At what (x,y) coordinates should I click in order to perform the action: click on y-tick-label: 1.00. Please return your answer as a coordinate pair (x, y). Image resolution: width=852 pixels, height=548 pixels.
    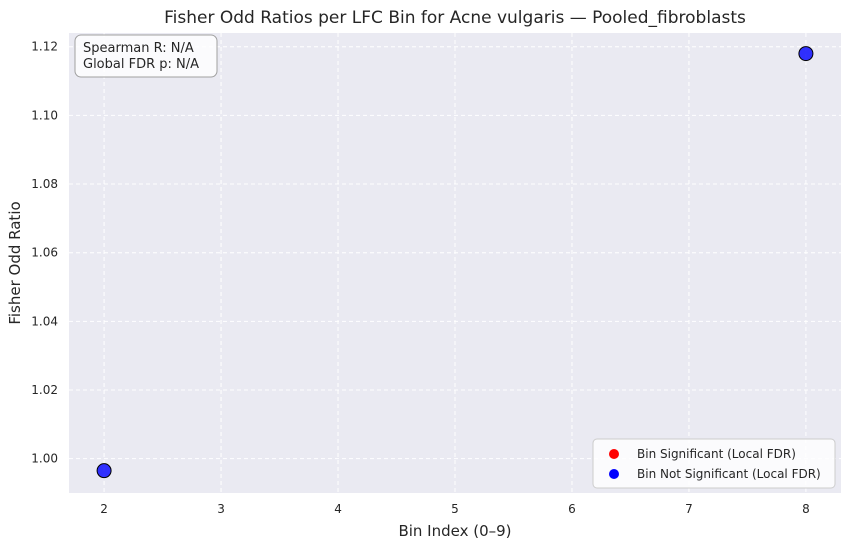
    Looking at the image, I should click on (44, 459).